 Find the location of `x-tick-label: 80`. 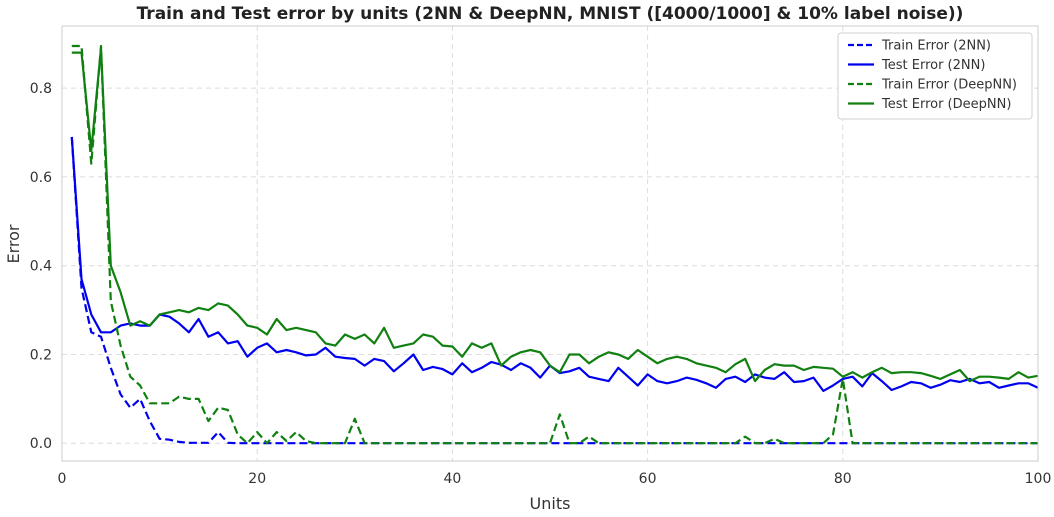

x-tick-label: 80 is located at coordinates (843, 479).